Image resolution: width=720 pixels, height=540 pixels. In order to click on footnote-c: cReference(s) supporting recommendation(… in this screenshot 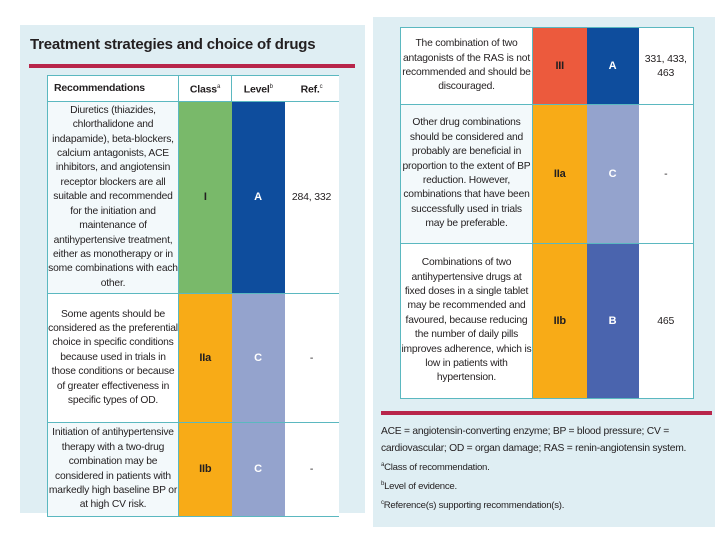, I will do `click(546, 504)`.